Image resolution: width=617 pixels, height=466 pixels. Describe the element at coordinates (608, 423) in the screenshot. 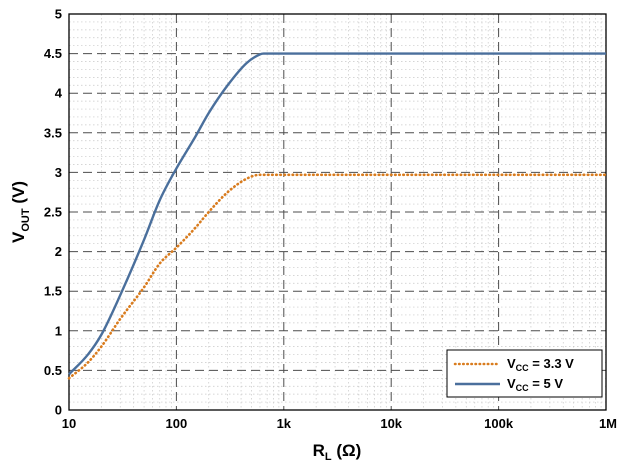

I see `x-tick-label: 1M` at that location.